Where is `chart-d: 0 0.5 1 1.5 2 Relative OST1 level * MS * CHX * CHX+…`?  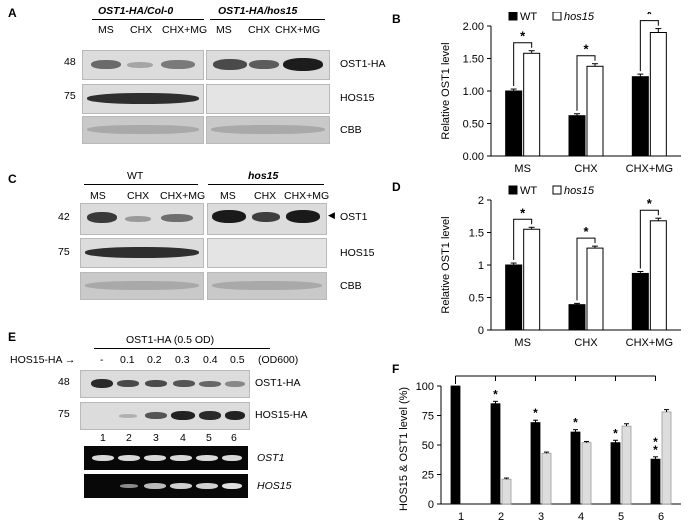
chart-d: 0 0.5 1 1.5 2 Relative OST1 level * MS * CHX * CHX+… is located at coordinates (560, 267).